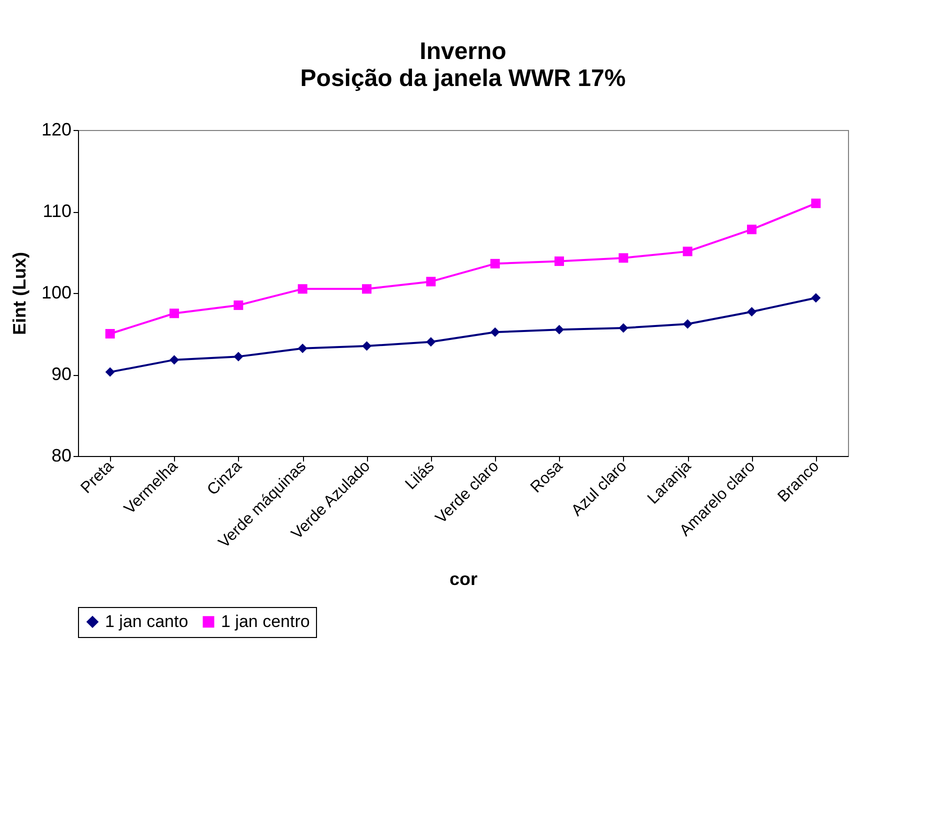  I want to click on legend-label: 1 jan canto, so click(146, 621).